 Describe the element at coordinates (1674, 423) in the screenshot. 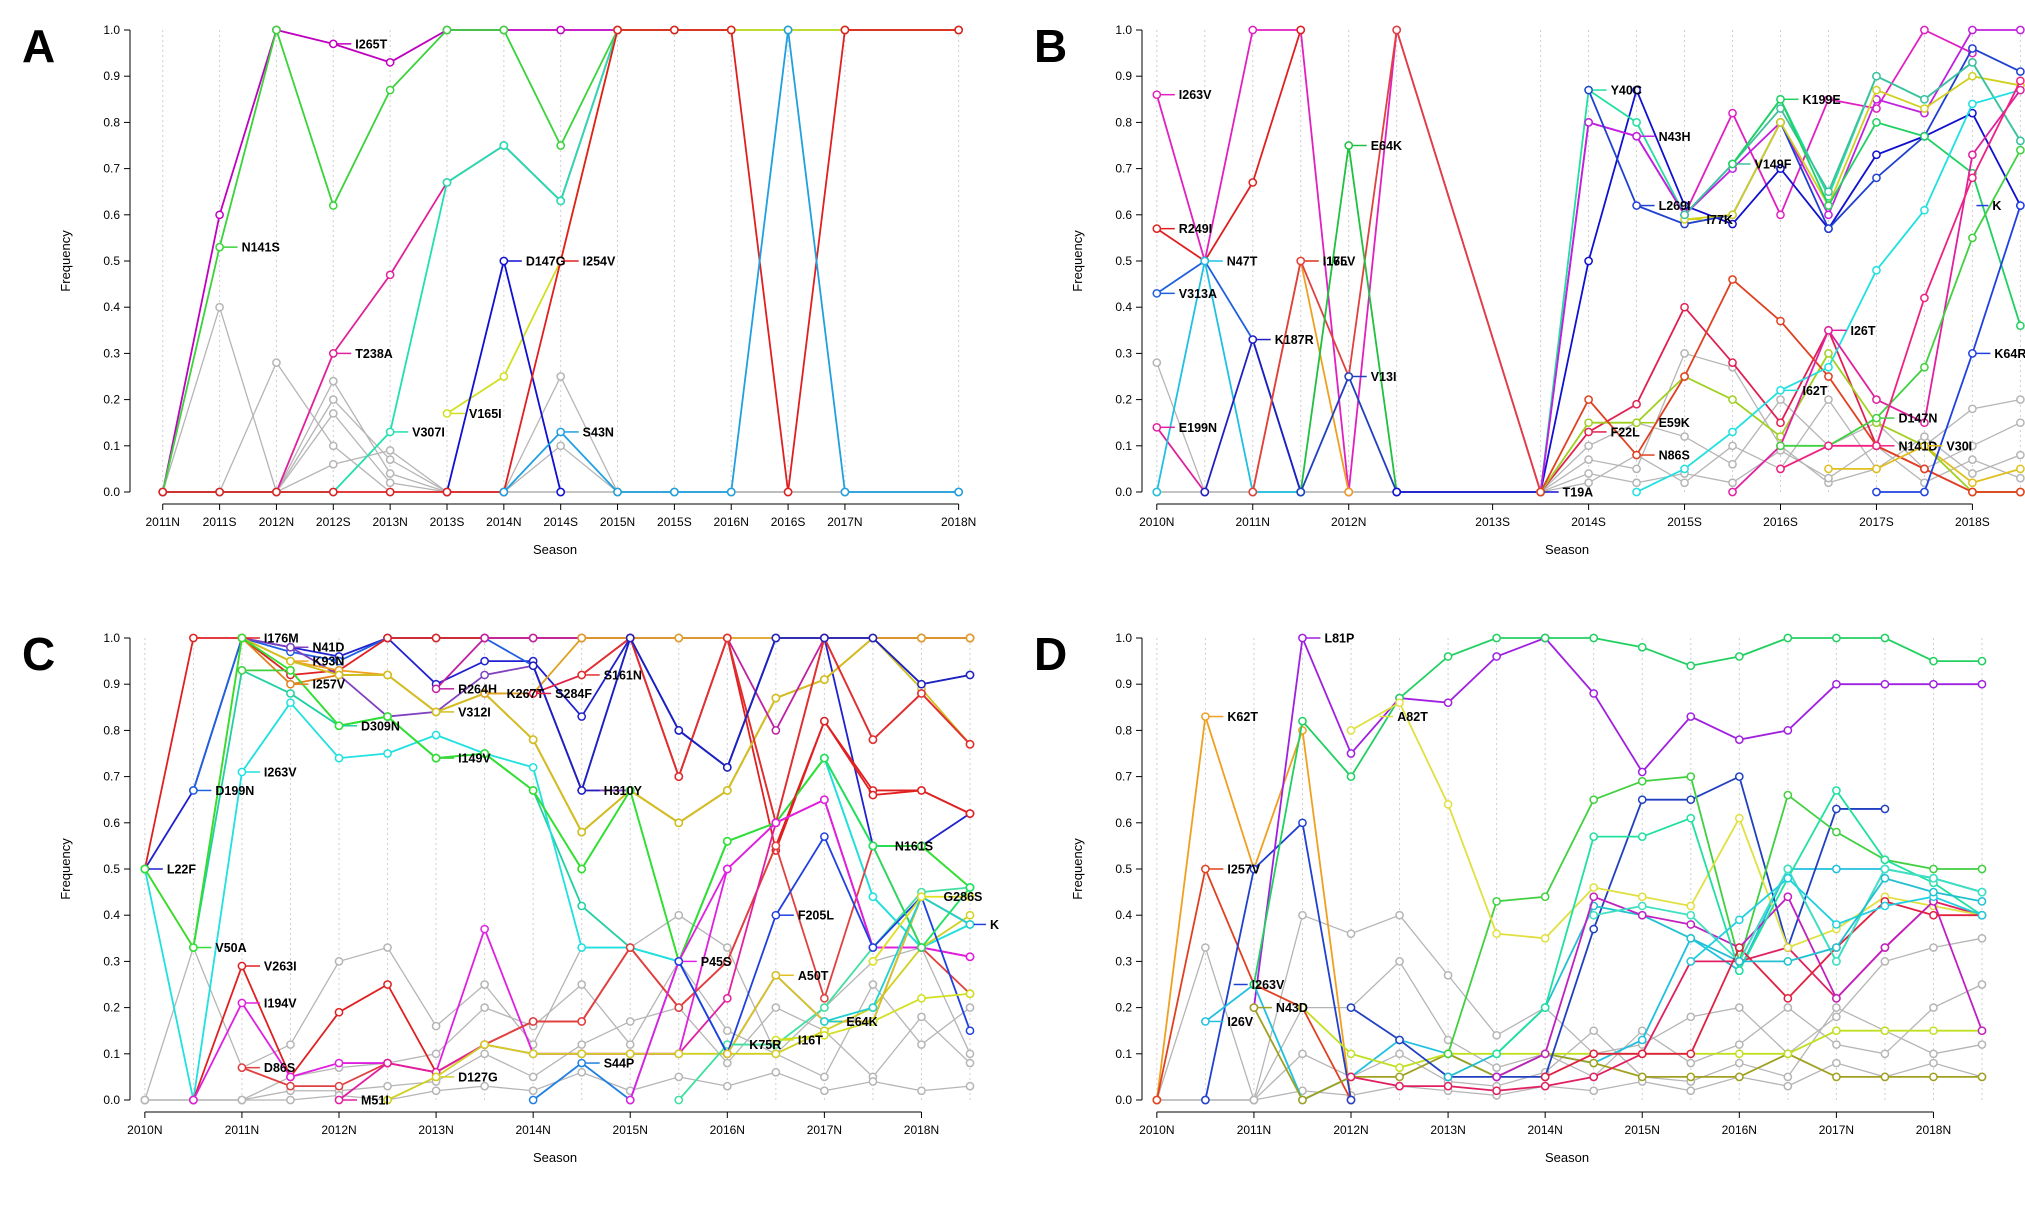

I see `annotation-label: E59K` at that location.